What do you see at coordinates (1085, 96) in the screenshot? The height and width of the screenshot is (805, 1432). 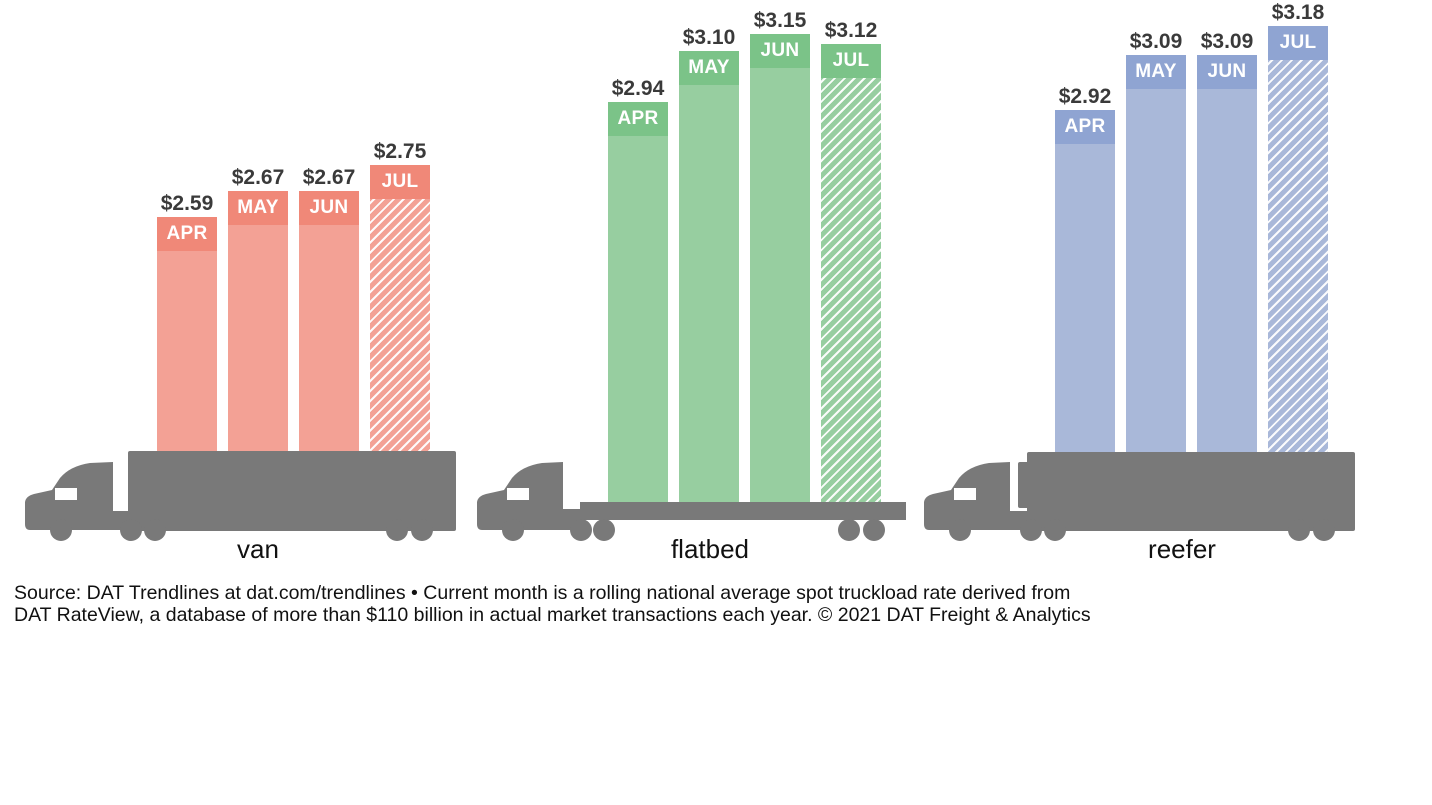 I see `bar-value: $2.92` at bounding box center [1085, 96].